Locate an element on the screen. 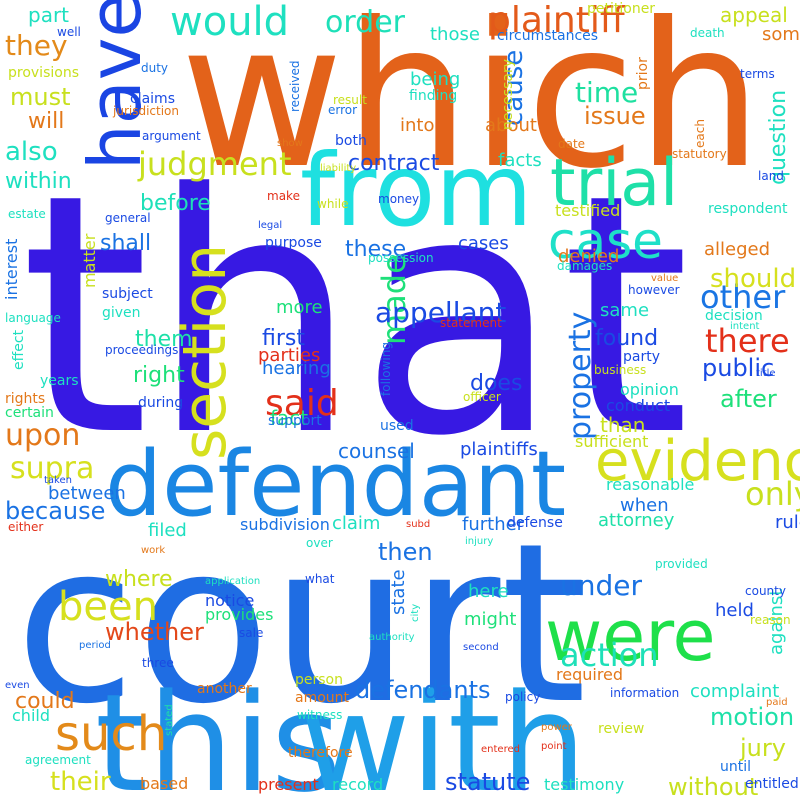 This screenshot has height=800, width=800. word-provisions: provisions is located at coordinates (43, 73).